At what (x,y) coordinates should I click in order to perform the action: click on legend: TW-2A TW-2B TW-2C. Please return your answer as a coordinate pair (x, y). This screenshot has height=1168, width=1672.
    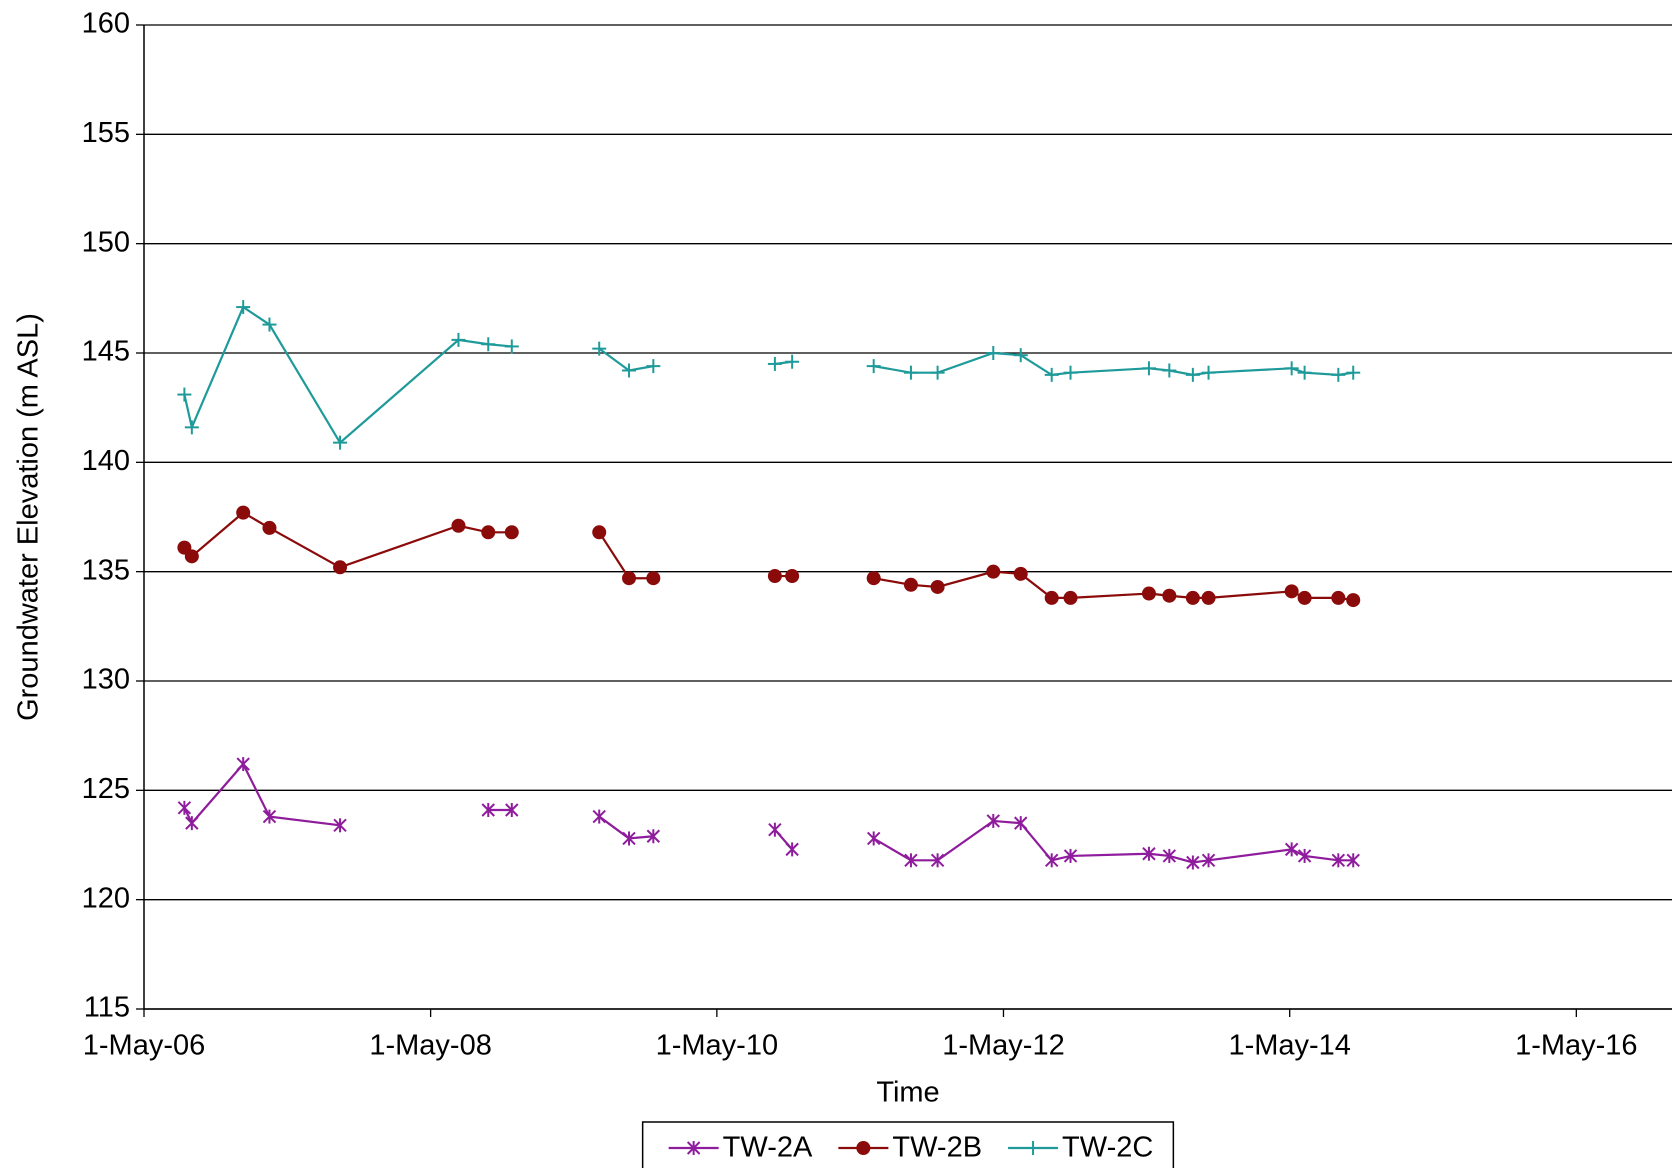
    Looking at the image, I should click on (908, 1144).